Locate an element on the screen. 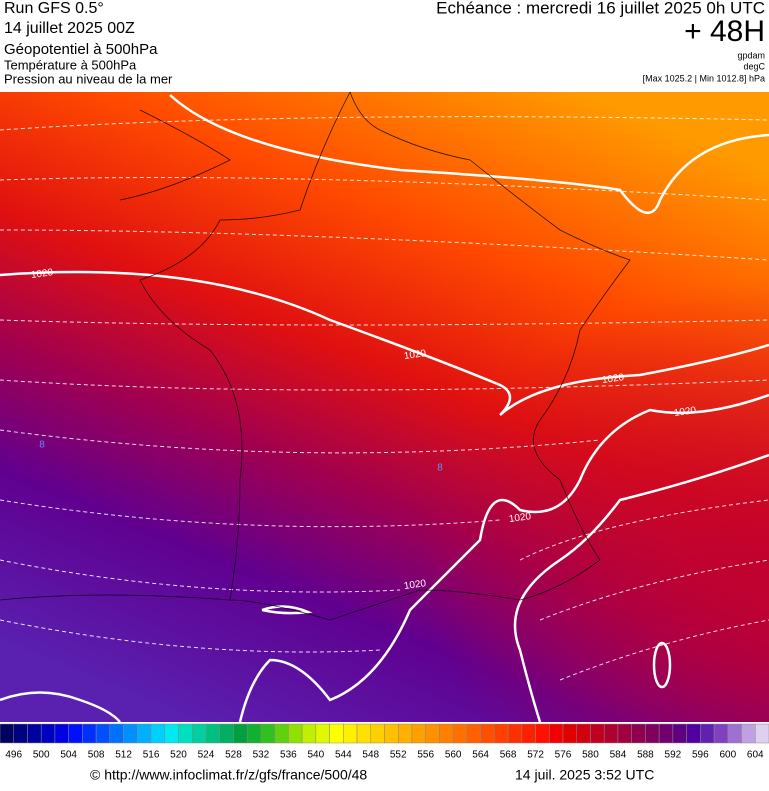  colorbar-label: 540 is located at coordinates (315, 755).